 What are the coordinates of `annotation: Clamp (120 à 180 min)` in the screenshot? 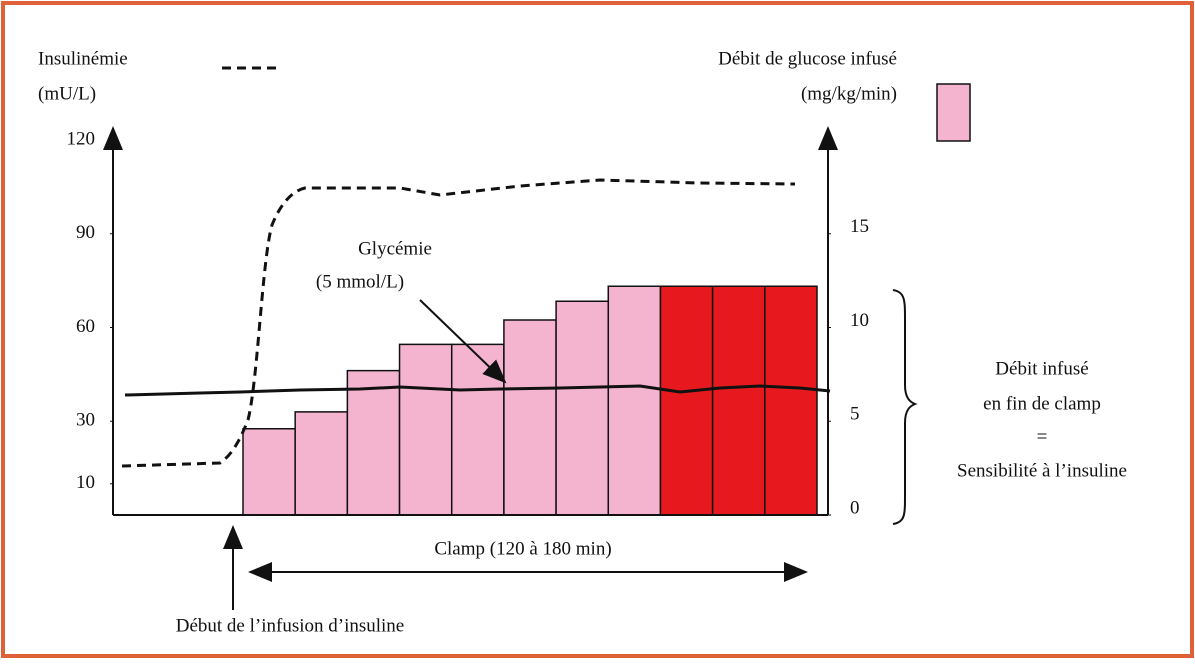 It's located at (522, 548).